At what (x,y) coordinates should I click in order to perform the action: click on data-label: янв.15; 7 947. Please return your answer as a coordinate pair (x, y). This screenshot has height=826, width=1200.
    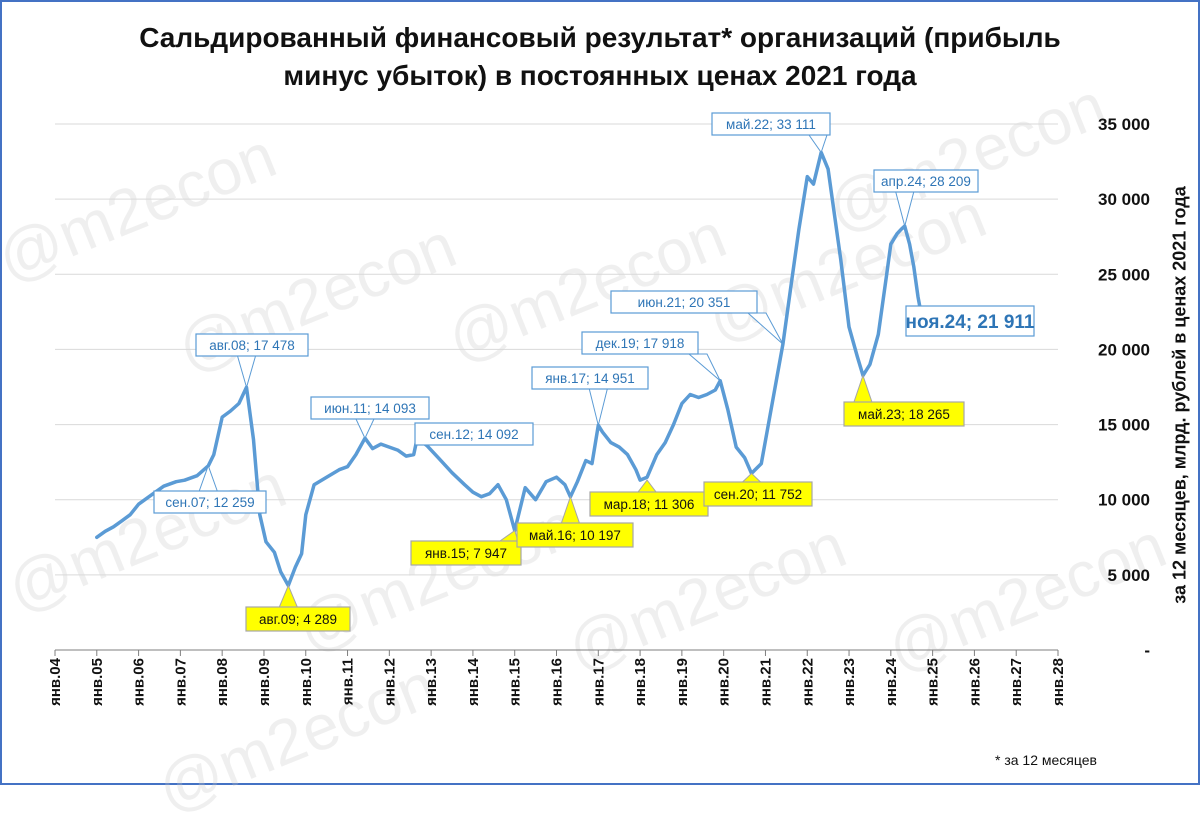
    Looking at the image, I should click on (466, 553).